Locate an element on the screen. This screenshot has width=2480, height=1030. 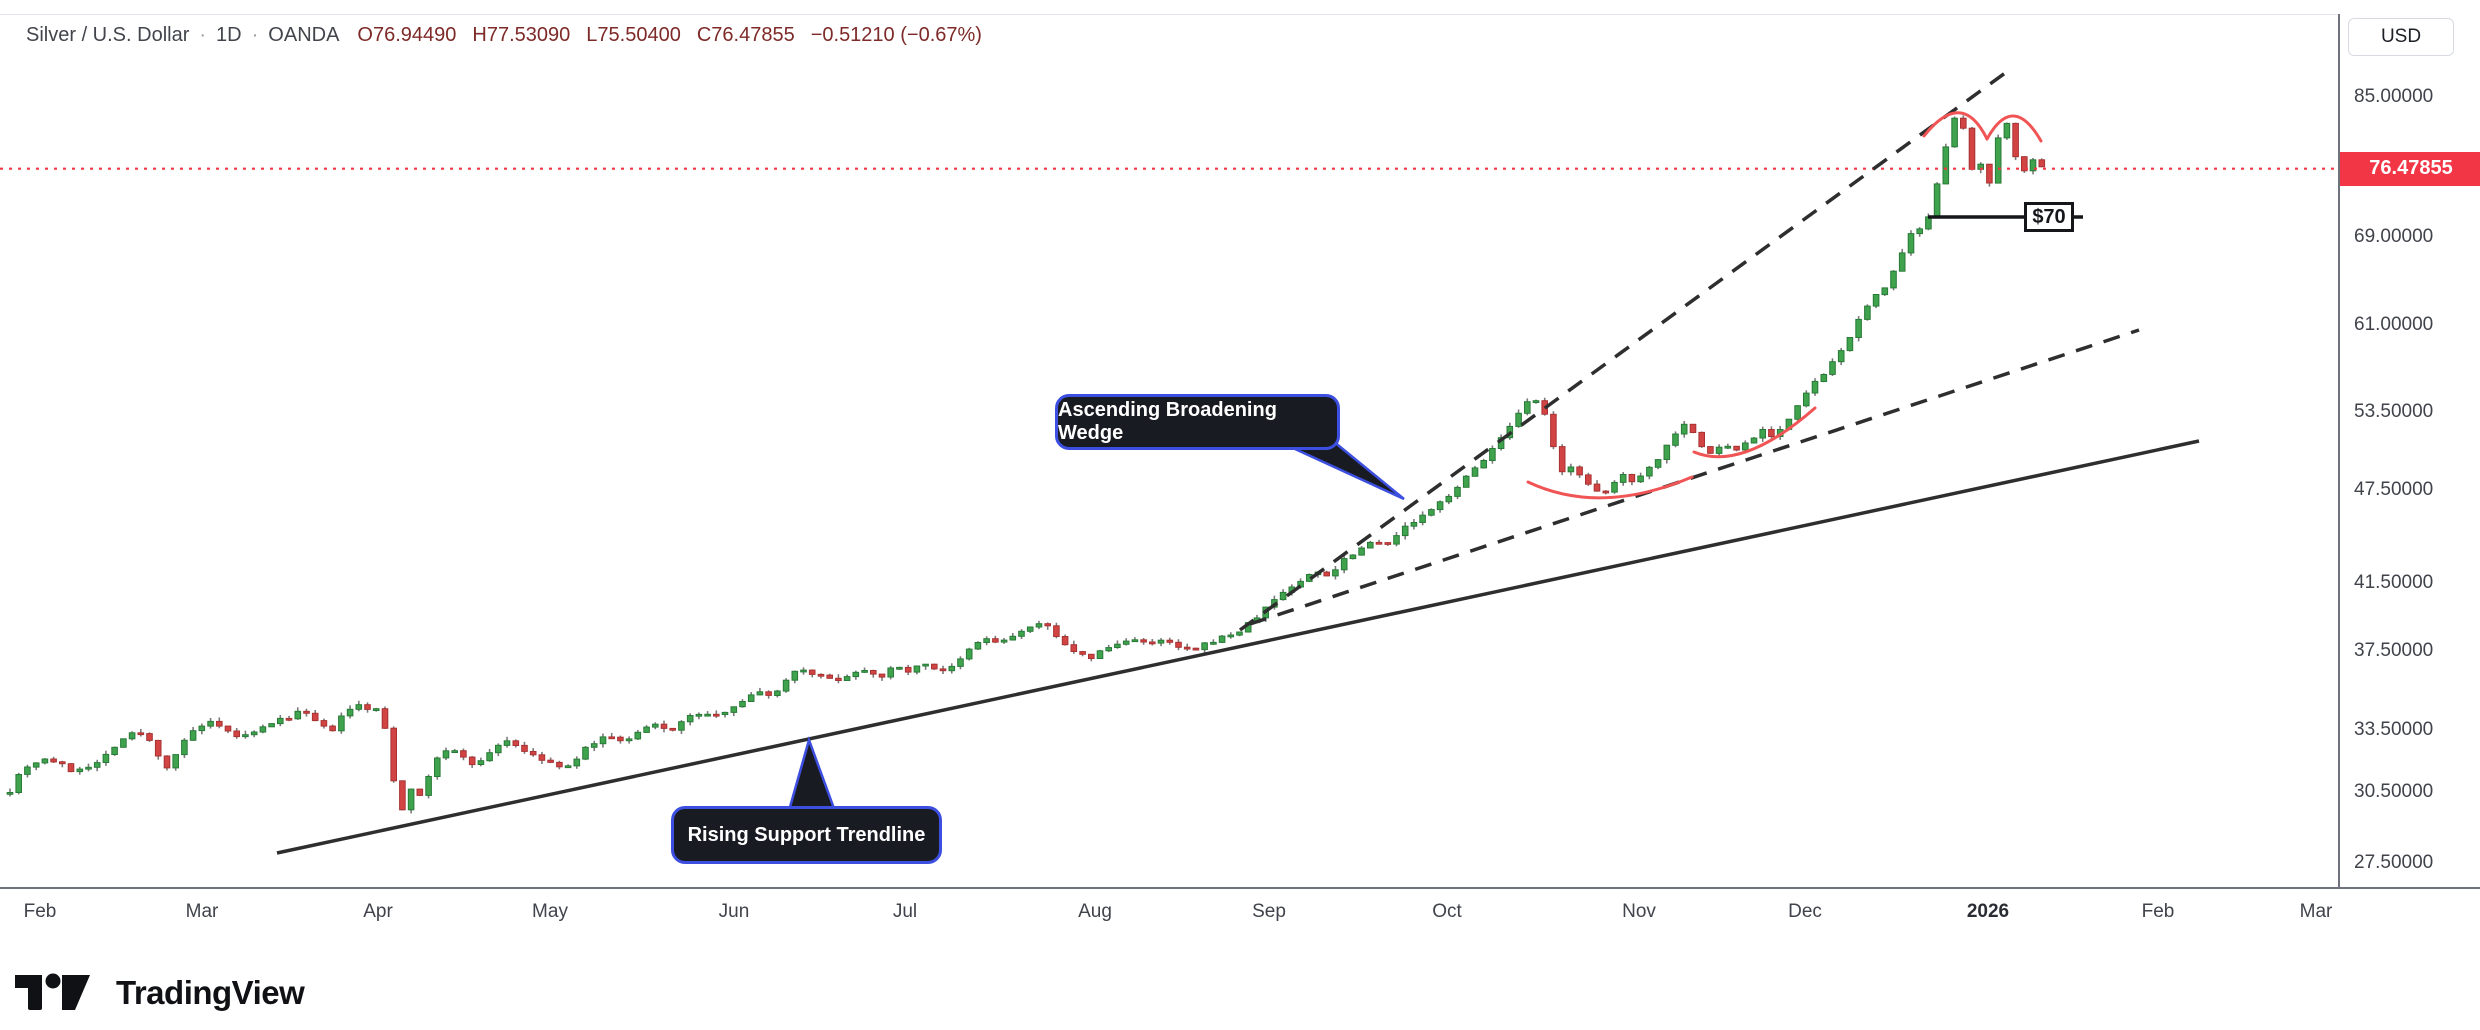
currency-button: USD is located at coordinates (2401, 37).